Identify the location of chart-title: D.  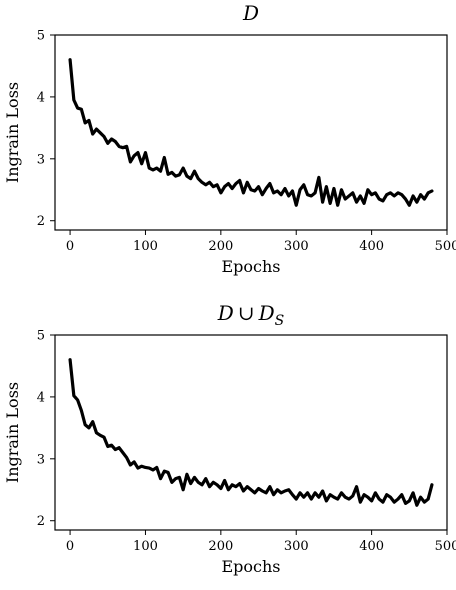
(250, 13).